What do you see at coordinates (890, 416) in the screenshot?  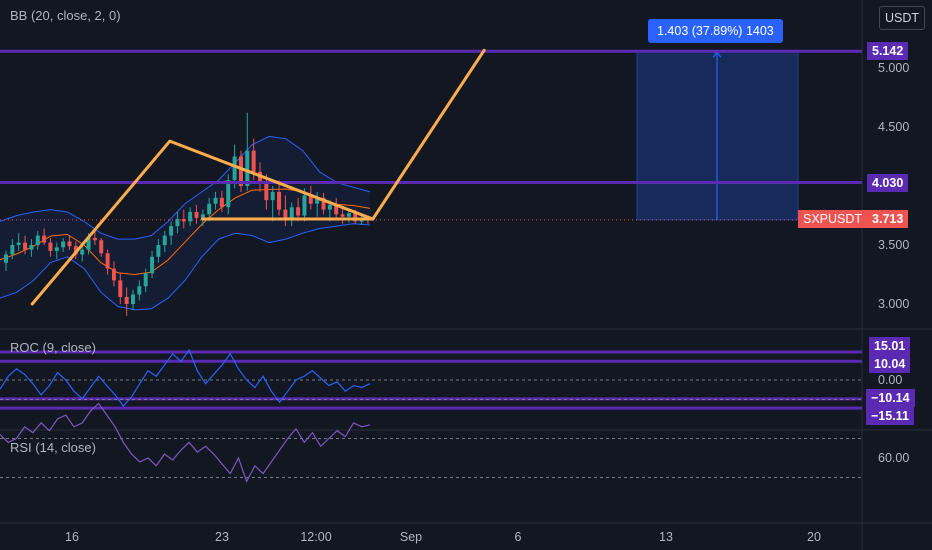 I see `roc-level-tag-neg15: −15.11` at bounding box center [890, 416].